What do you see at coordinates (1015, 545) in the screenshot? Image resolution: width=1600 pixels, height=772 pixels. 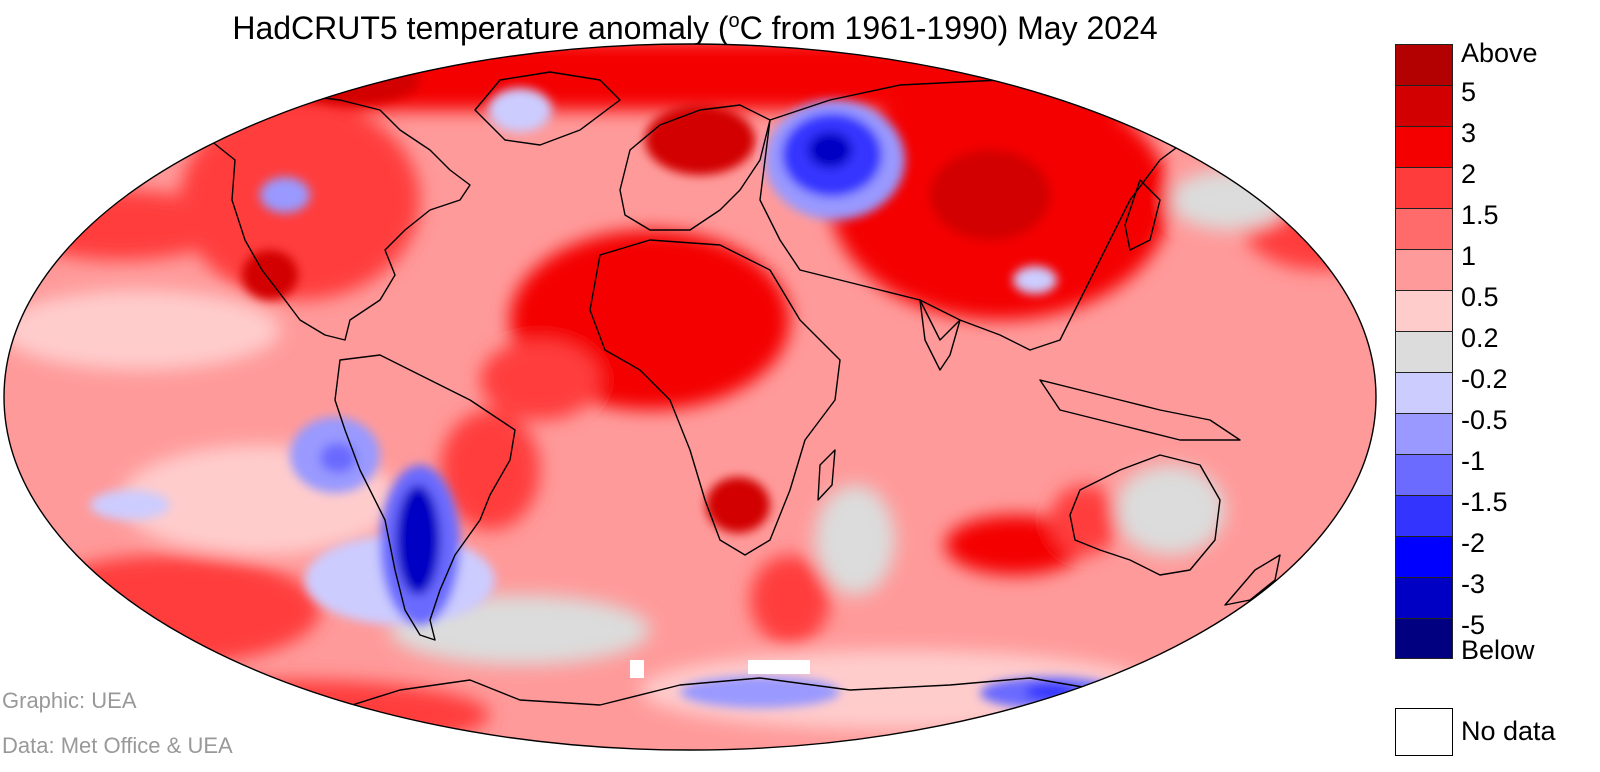 I see `indian-ocean-warm` at bounding box center [1015, 545].